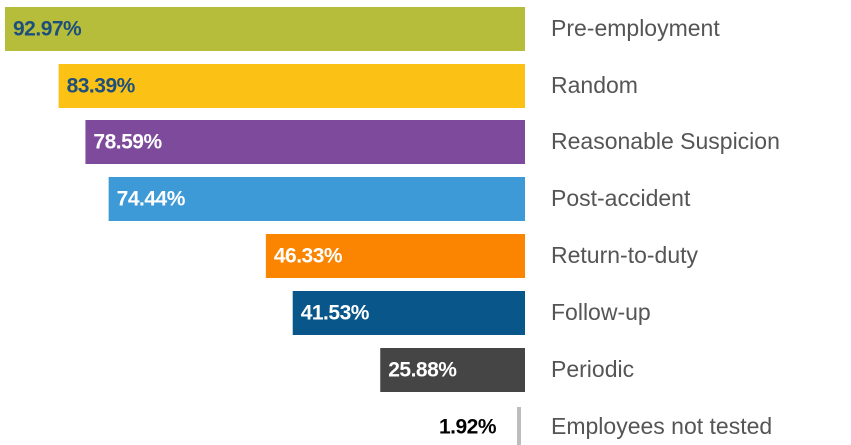 The height and width of the screenshot is (445, 851). Describe the element at coordinates (594, 85) in the screenshot. I see `category-label: Random` at that location.